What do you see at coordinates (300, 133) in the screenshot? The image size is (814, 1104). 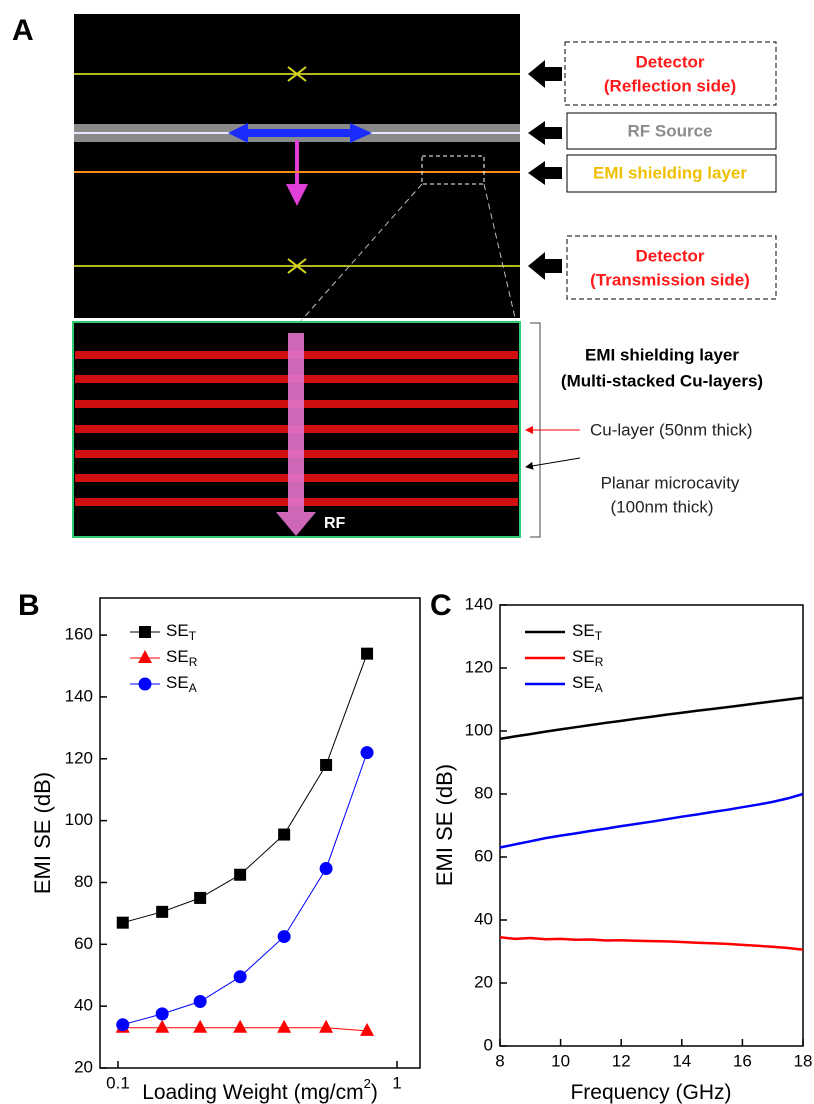 I see `polarization-arrow` at bounding box center [300, 133].